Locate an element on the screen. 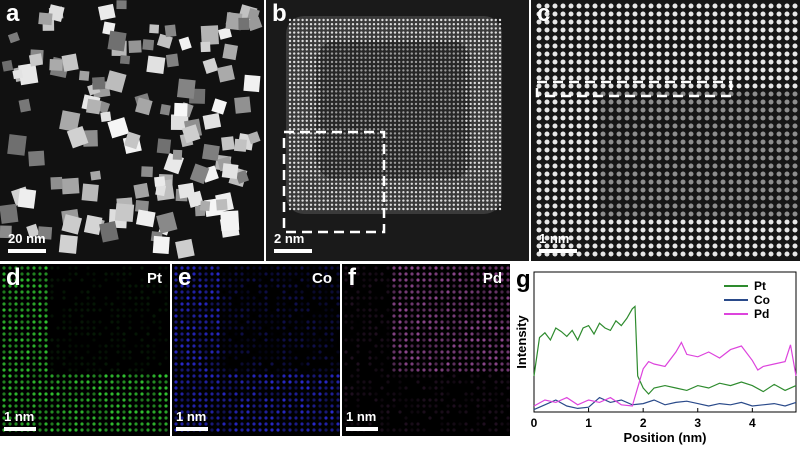 This screenshot has width=800, height=455. series-line-co is located at coordinates (665, 403).